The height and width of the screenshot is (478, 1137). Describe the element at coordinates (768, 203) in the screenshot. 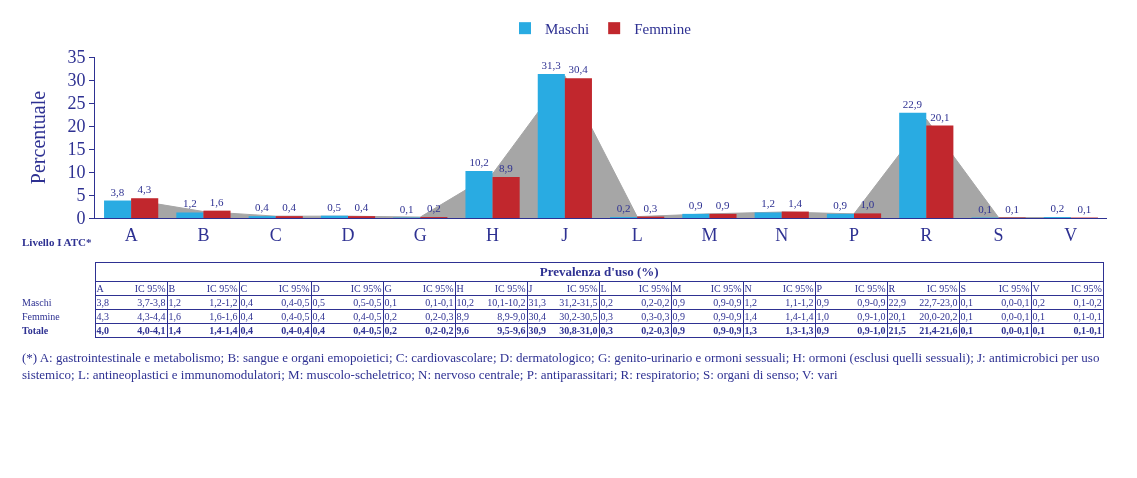

I see `data-label: 1,2` at that location.